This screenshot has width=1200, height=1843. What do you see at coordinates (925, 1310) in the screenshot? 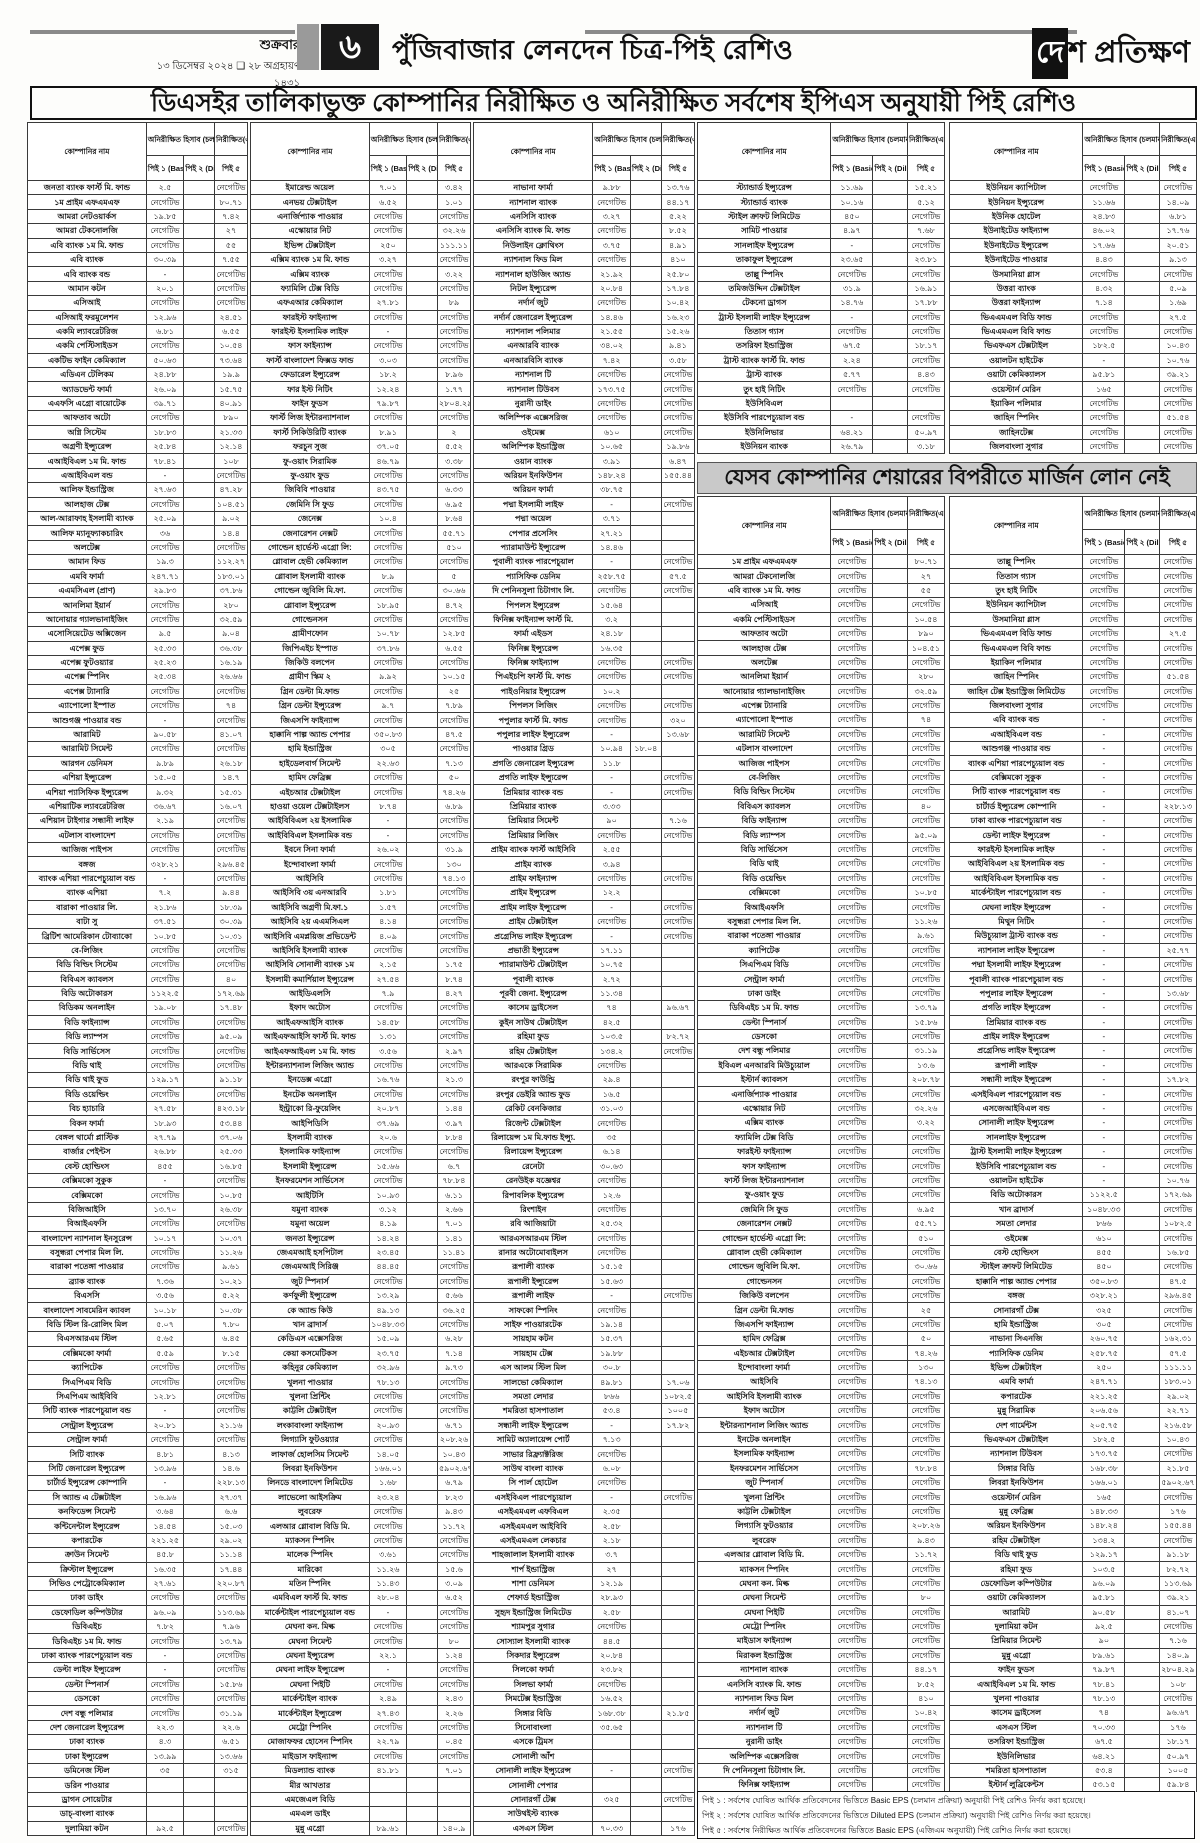
I see `pe5-cell: ২৫` at bounding box center [925, 1310].